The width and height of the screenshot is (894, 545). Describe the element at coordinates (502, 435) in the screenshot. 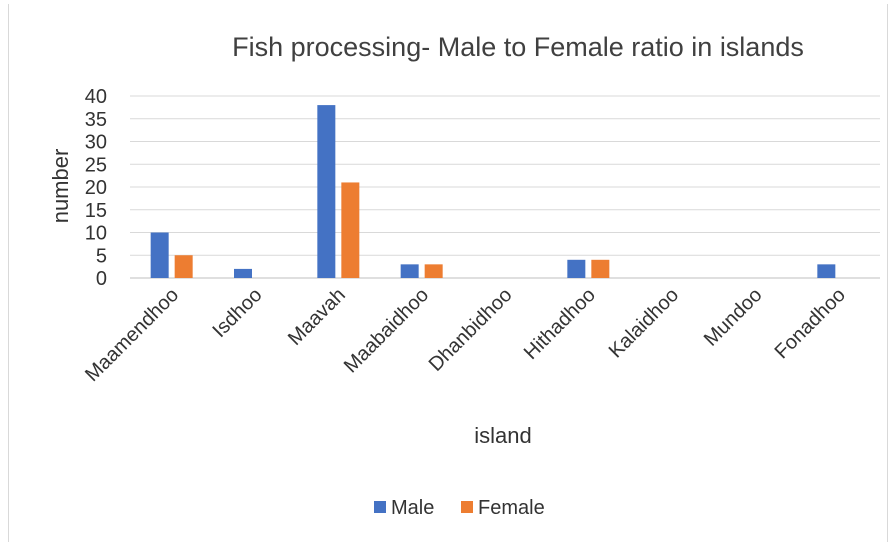

I see `x-axis-label: island` at that location.